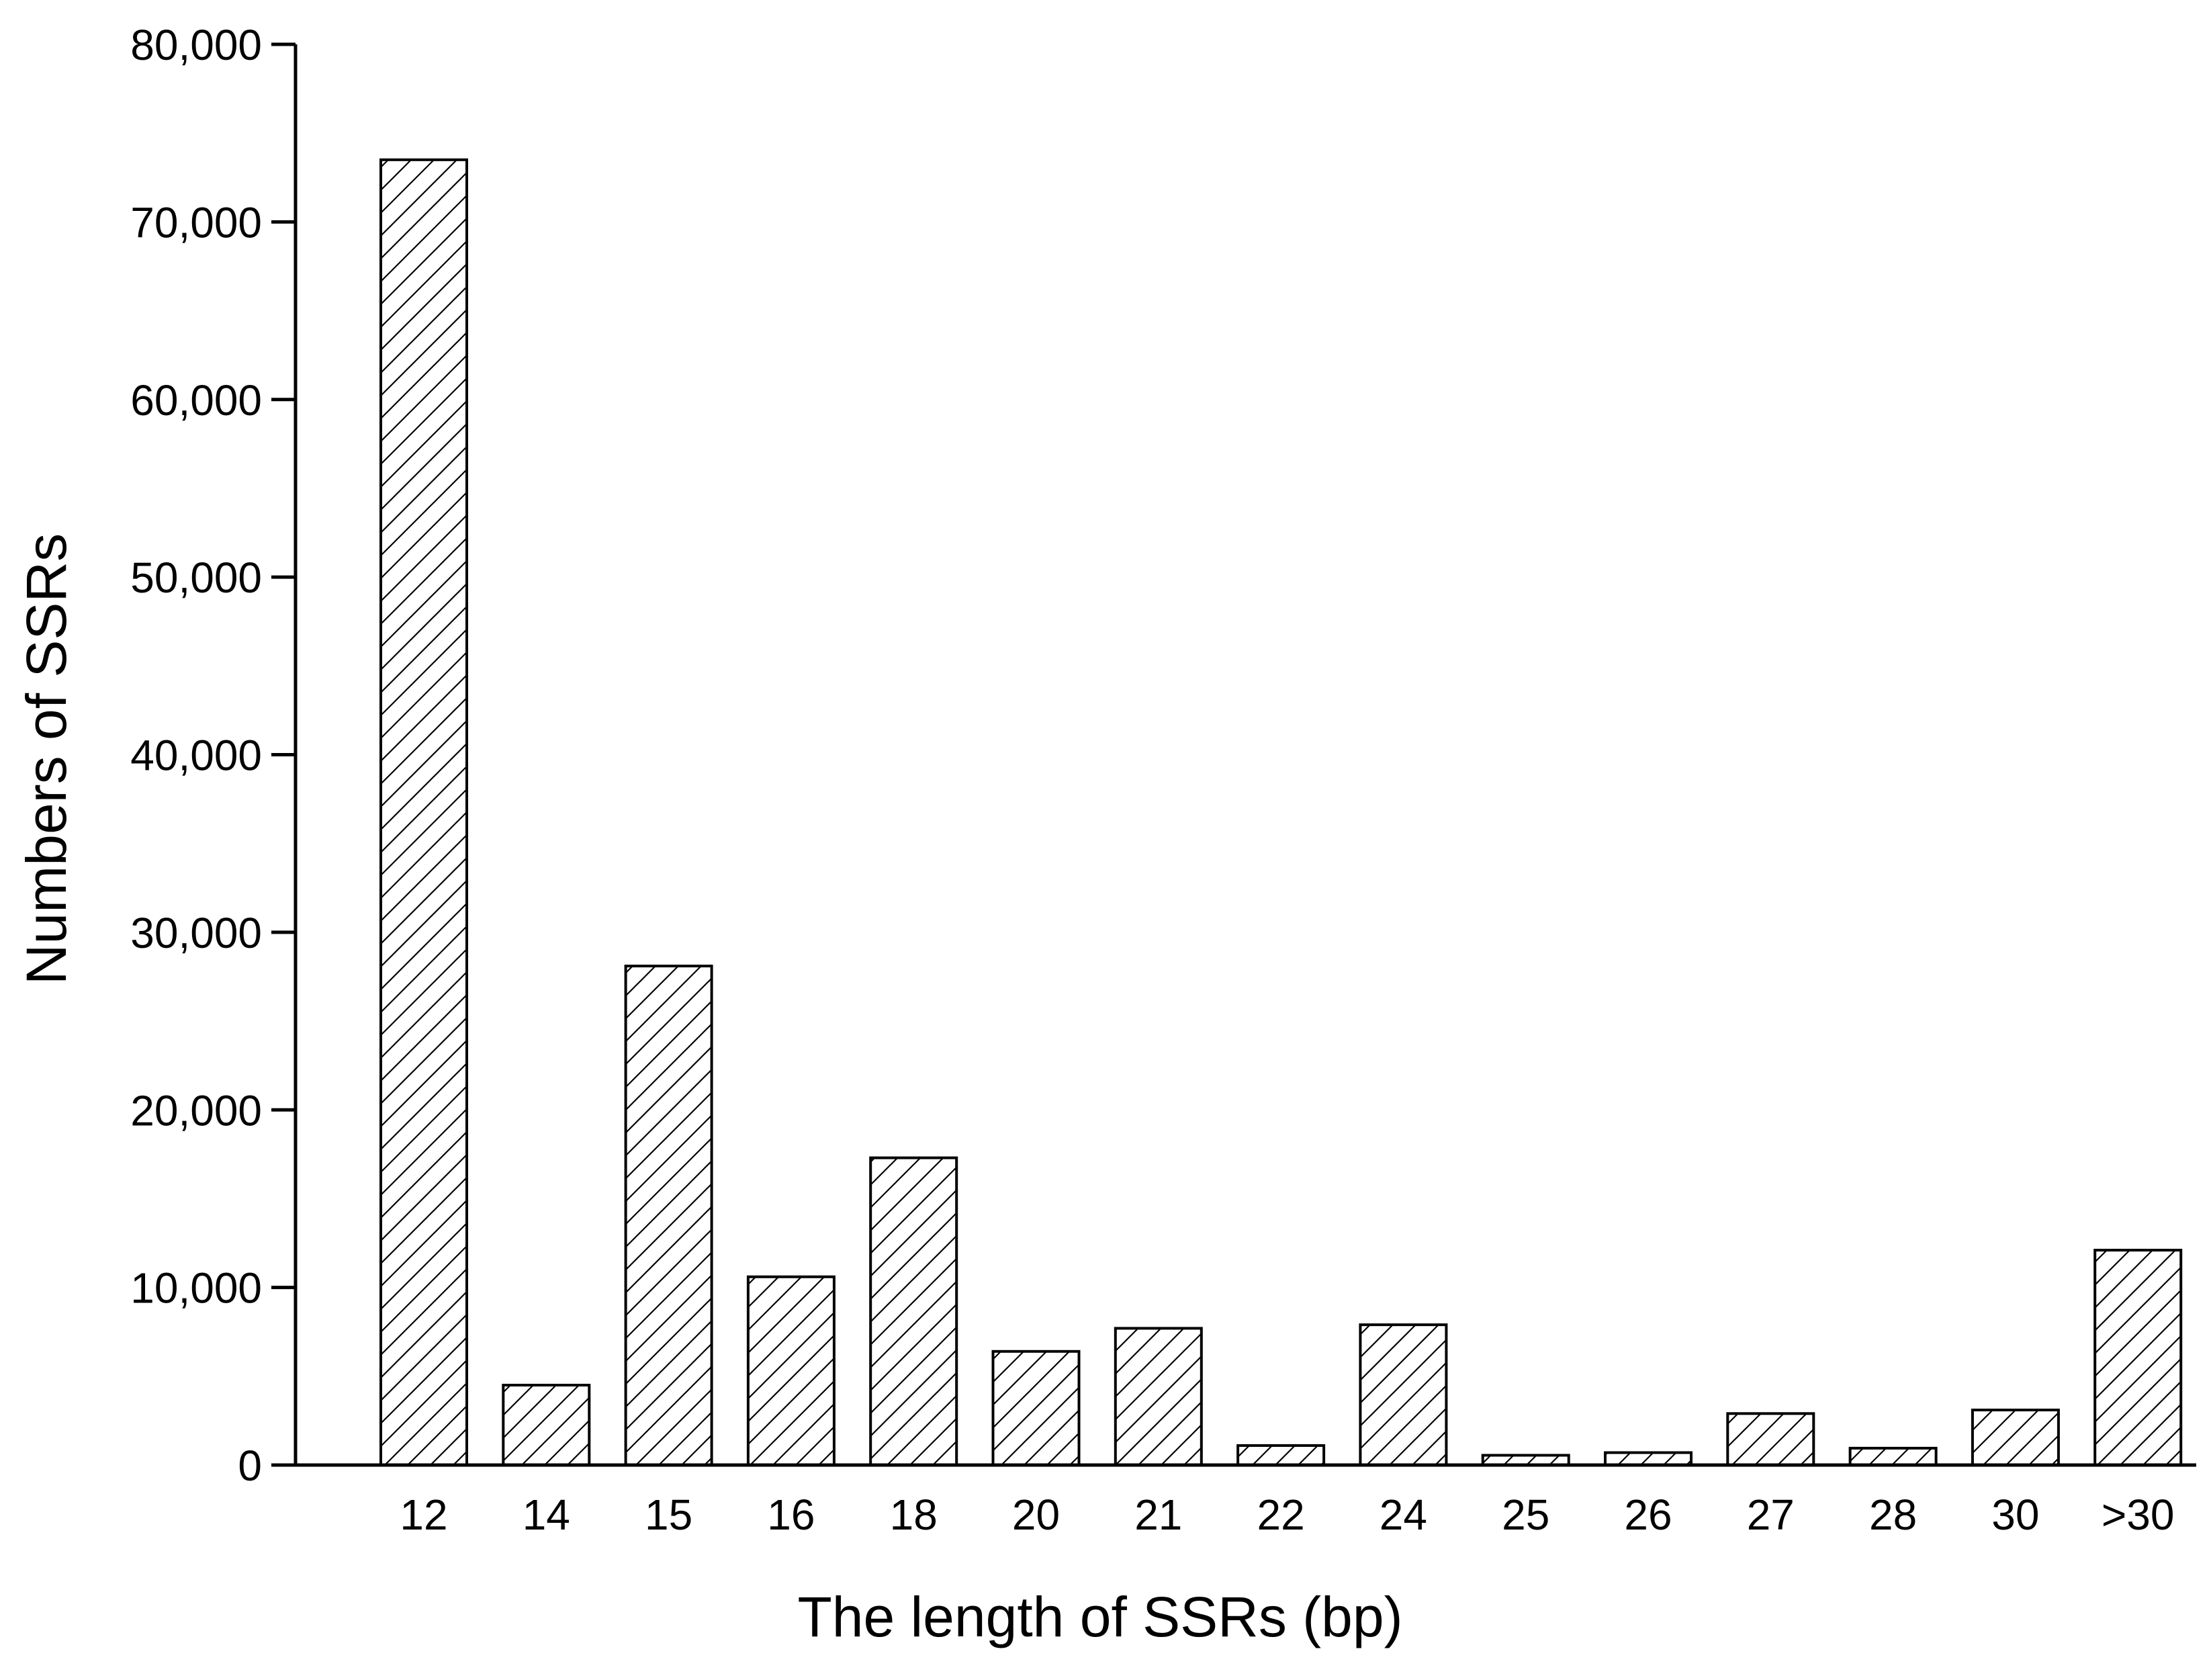 Image resolution: width=2209 pixels, height=1680 pixels. Describe the element at coordinates (196, 933) in the screenshot. I see `y-tick-label: 30,000` at that location.